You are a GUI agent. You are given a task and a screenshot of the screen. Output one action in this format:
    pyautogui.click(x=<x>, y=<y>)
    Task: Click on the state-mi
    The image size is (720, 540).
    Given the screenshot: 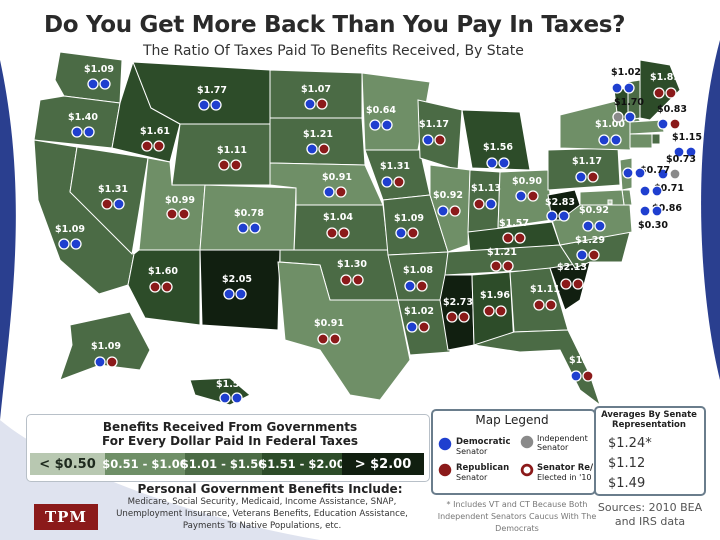 What is the action you would take?
    pyautogui.click(x=496, y=140)
    